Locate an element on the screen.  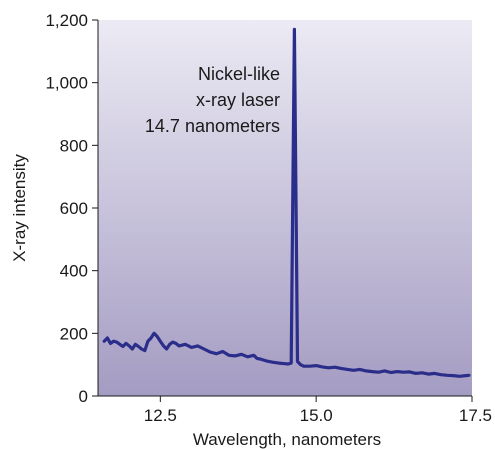
y-tick-label: 0 is located at coordinates (83, 396).